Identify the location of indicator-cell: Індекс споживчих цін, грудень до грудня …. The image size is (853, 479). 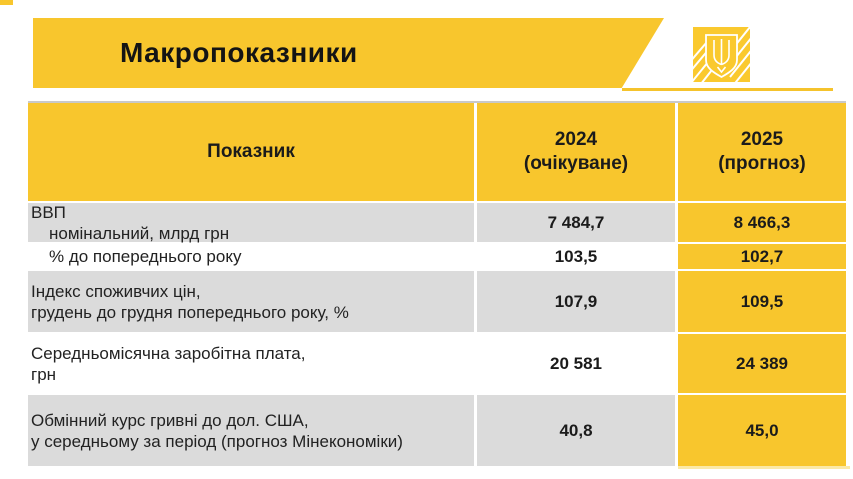
(251, 301).